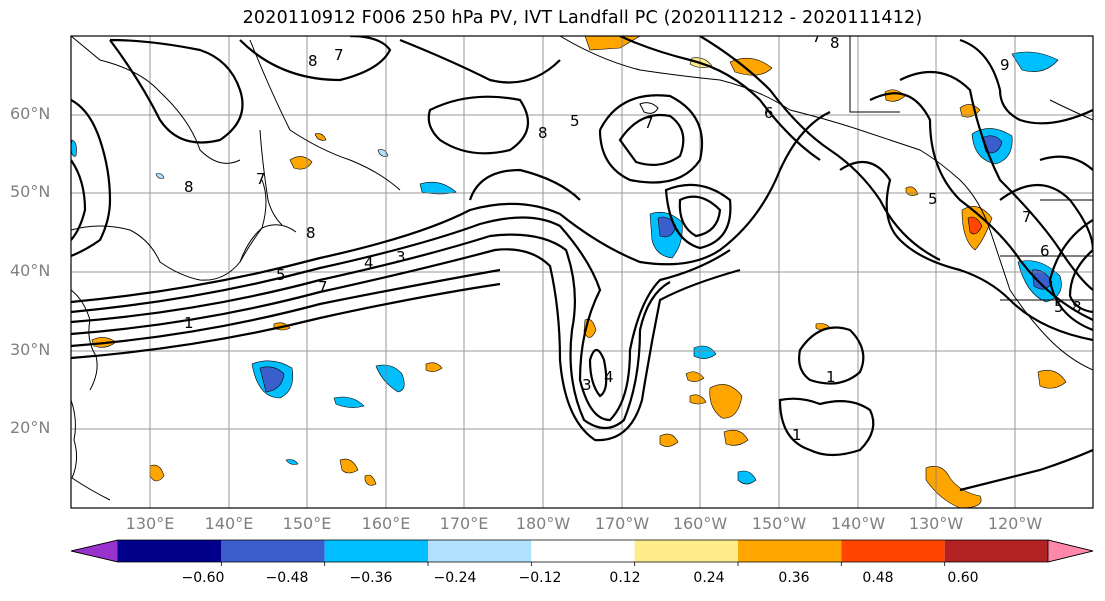  What do you see at coordinates (709, 578) in the screenshot?
I see `colorbar-tick-label: 0.24` at bounding box center [709, 578].